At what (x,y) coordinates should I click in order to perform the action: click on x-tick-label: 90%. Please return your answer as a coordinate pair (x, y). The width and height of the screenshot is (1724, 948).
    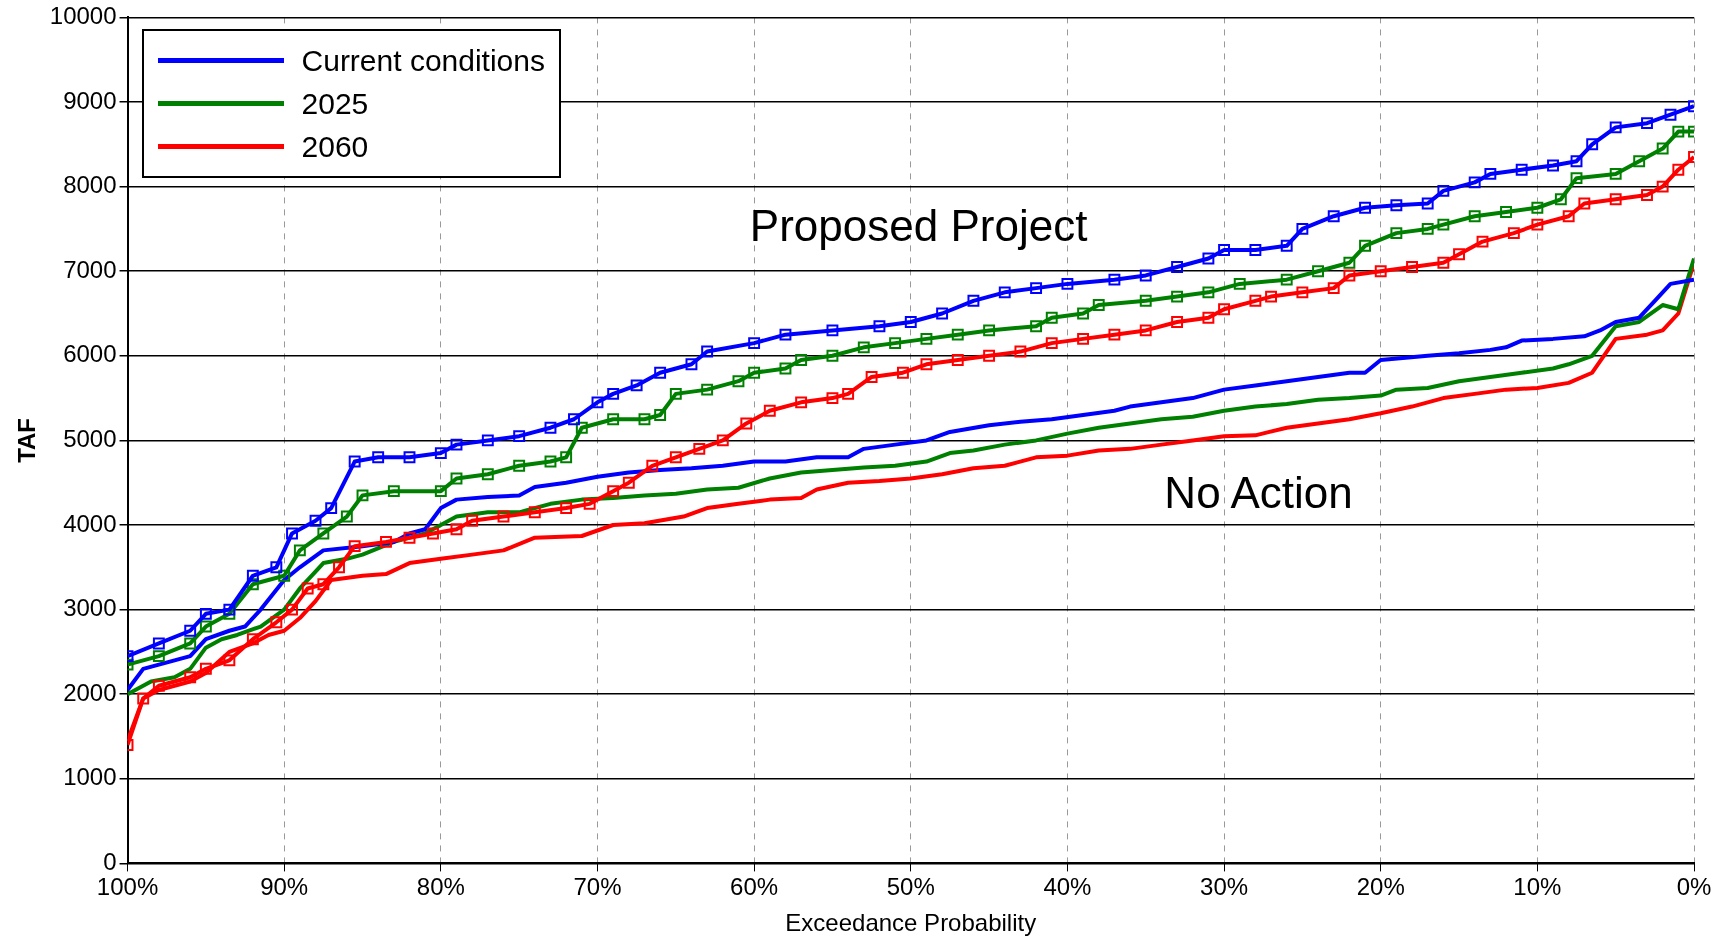
    Looking at the image, I should click on (284, 887).